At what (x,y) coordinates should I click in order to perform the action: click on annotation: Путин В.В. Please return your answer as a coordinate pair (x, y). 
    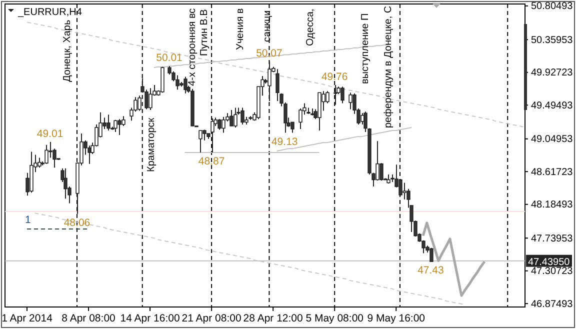
    Looking at the image, I should click on (204, 32).